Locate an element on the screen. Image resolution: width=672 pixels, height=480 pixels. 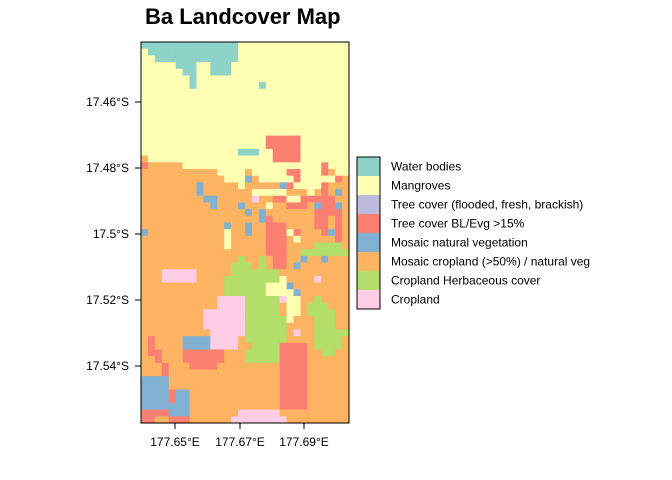
x-axis: 177.65°E 177.67°E 177.69°E is located at coordinates (239, 436).